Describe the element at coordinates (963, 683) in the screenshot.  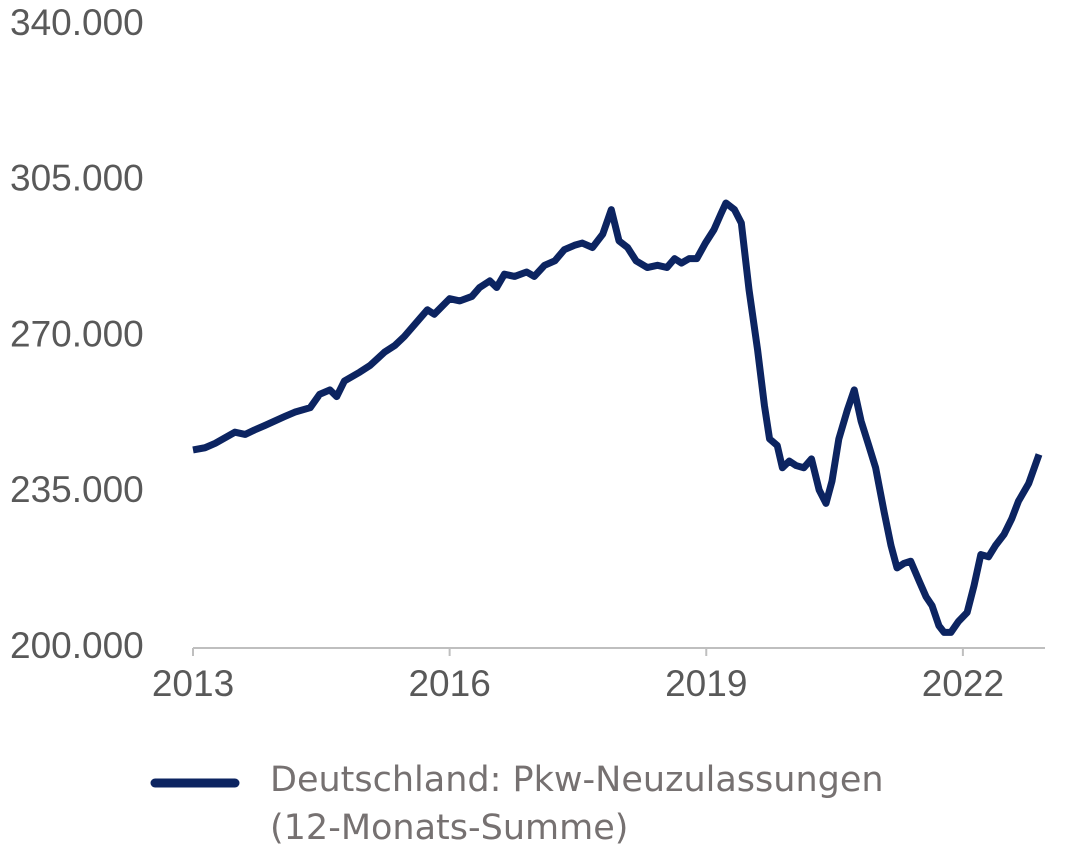
I see `x-tick-label: 2022` at that location.